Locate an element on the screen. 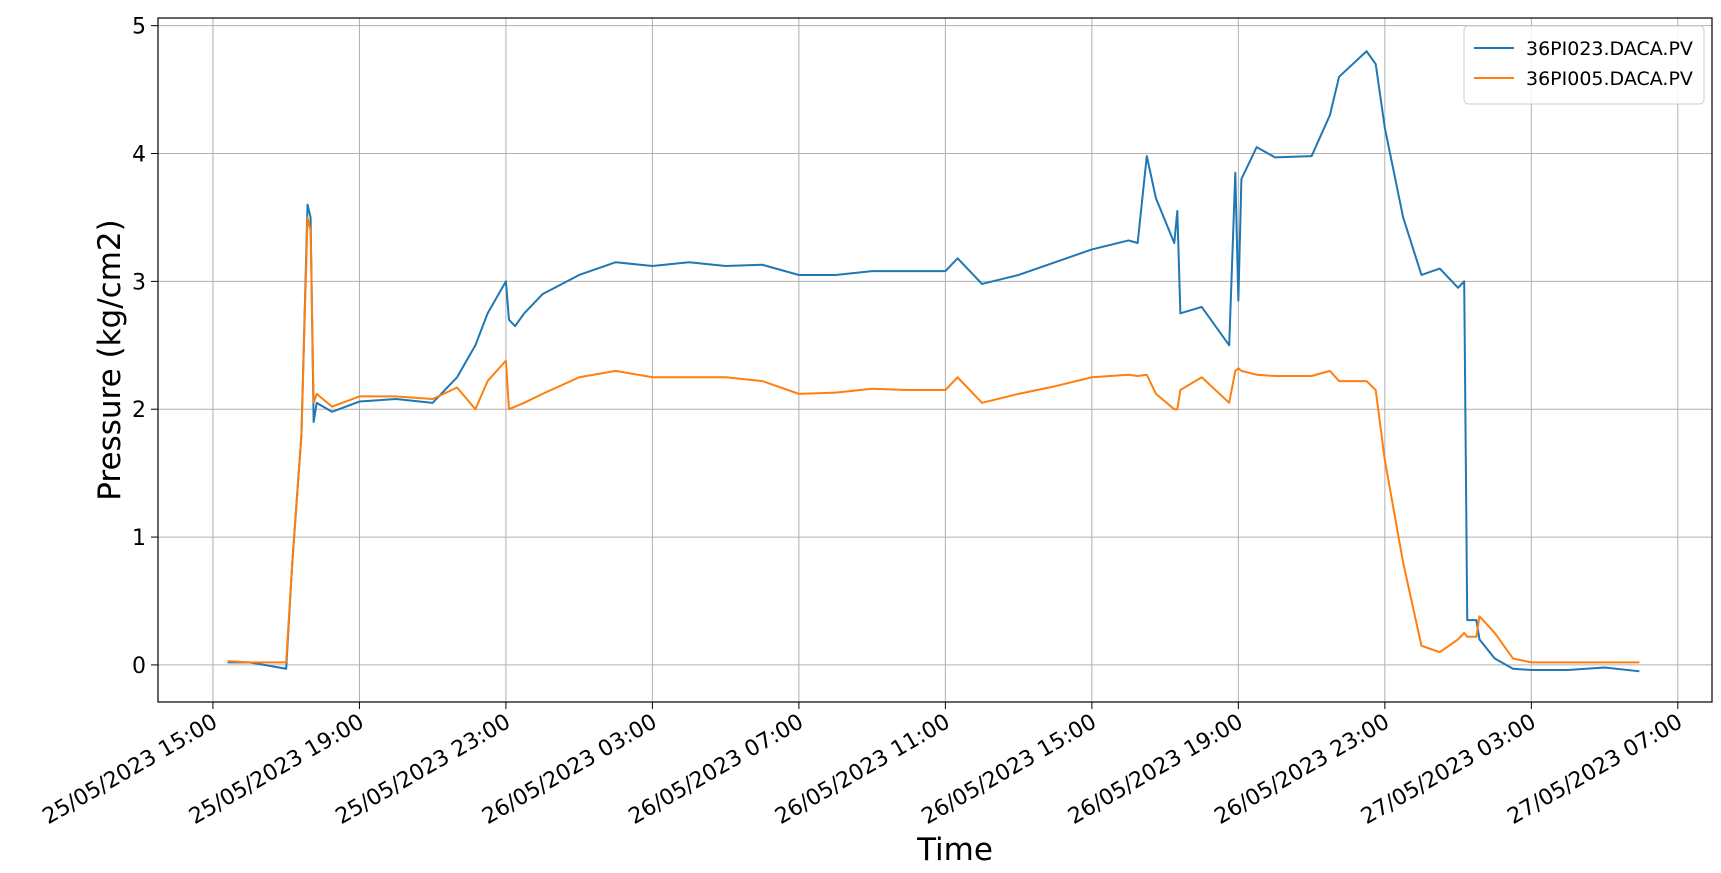 This screenshot has height=873, width=1721. y-tick-label: 1 is located at coordinates (139, 538).